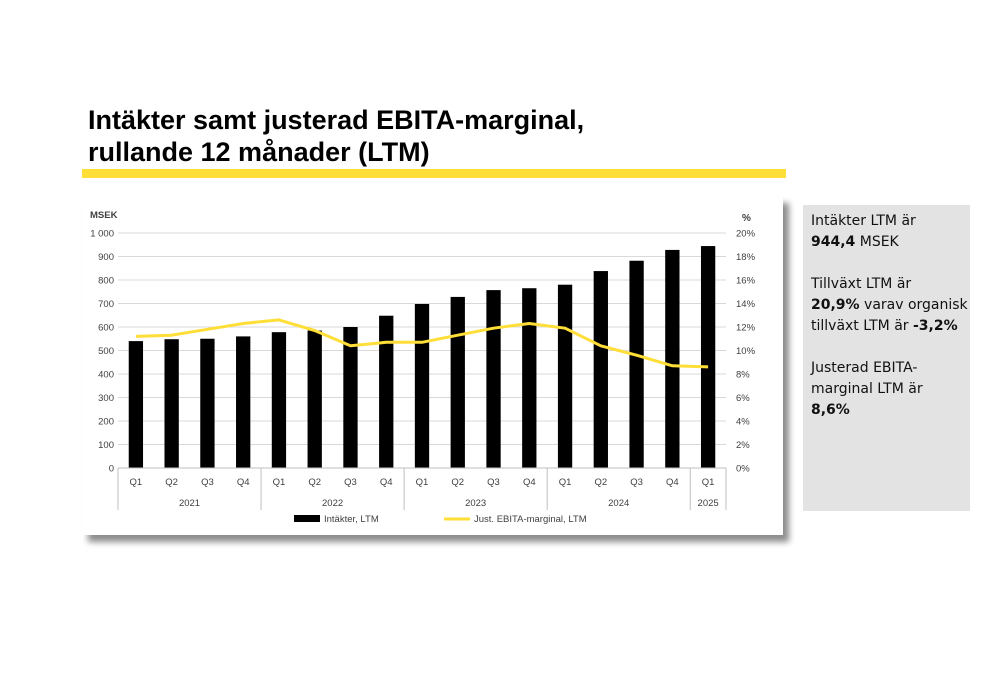 Image resolution: width=1000 pixels, height=685 pixels. I want to click on y-tick-label-right: 16%, so click(746, 281).